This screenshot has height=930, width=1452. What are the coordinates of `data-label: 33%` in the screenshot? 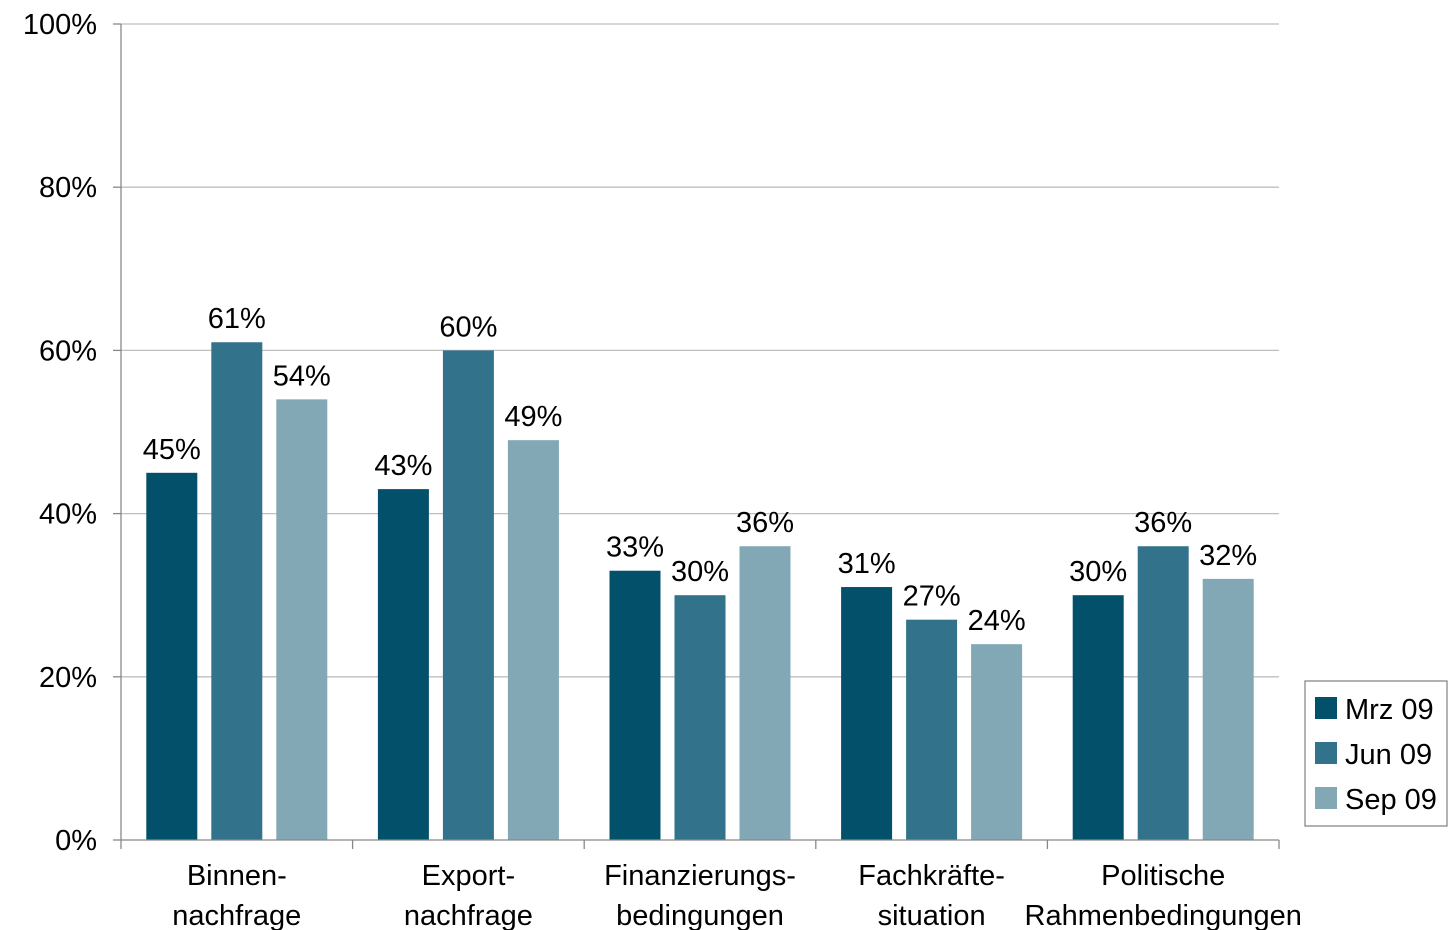 It's located at (635, 548).